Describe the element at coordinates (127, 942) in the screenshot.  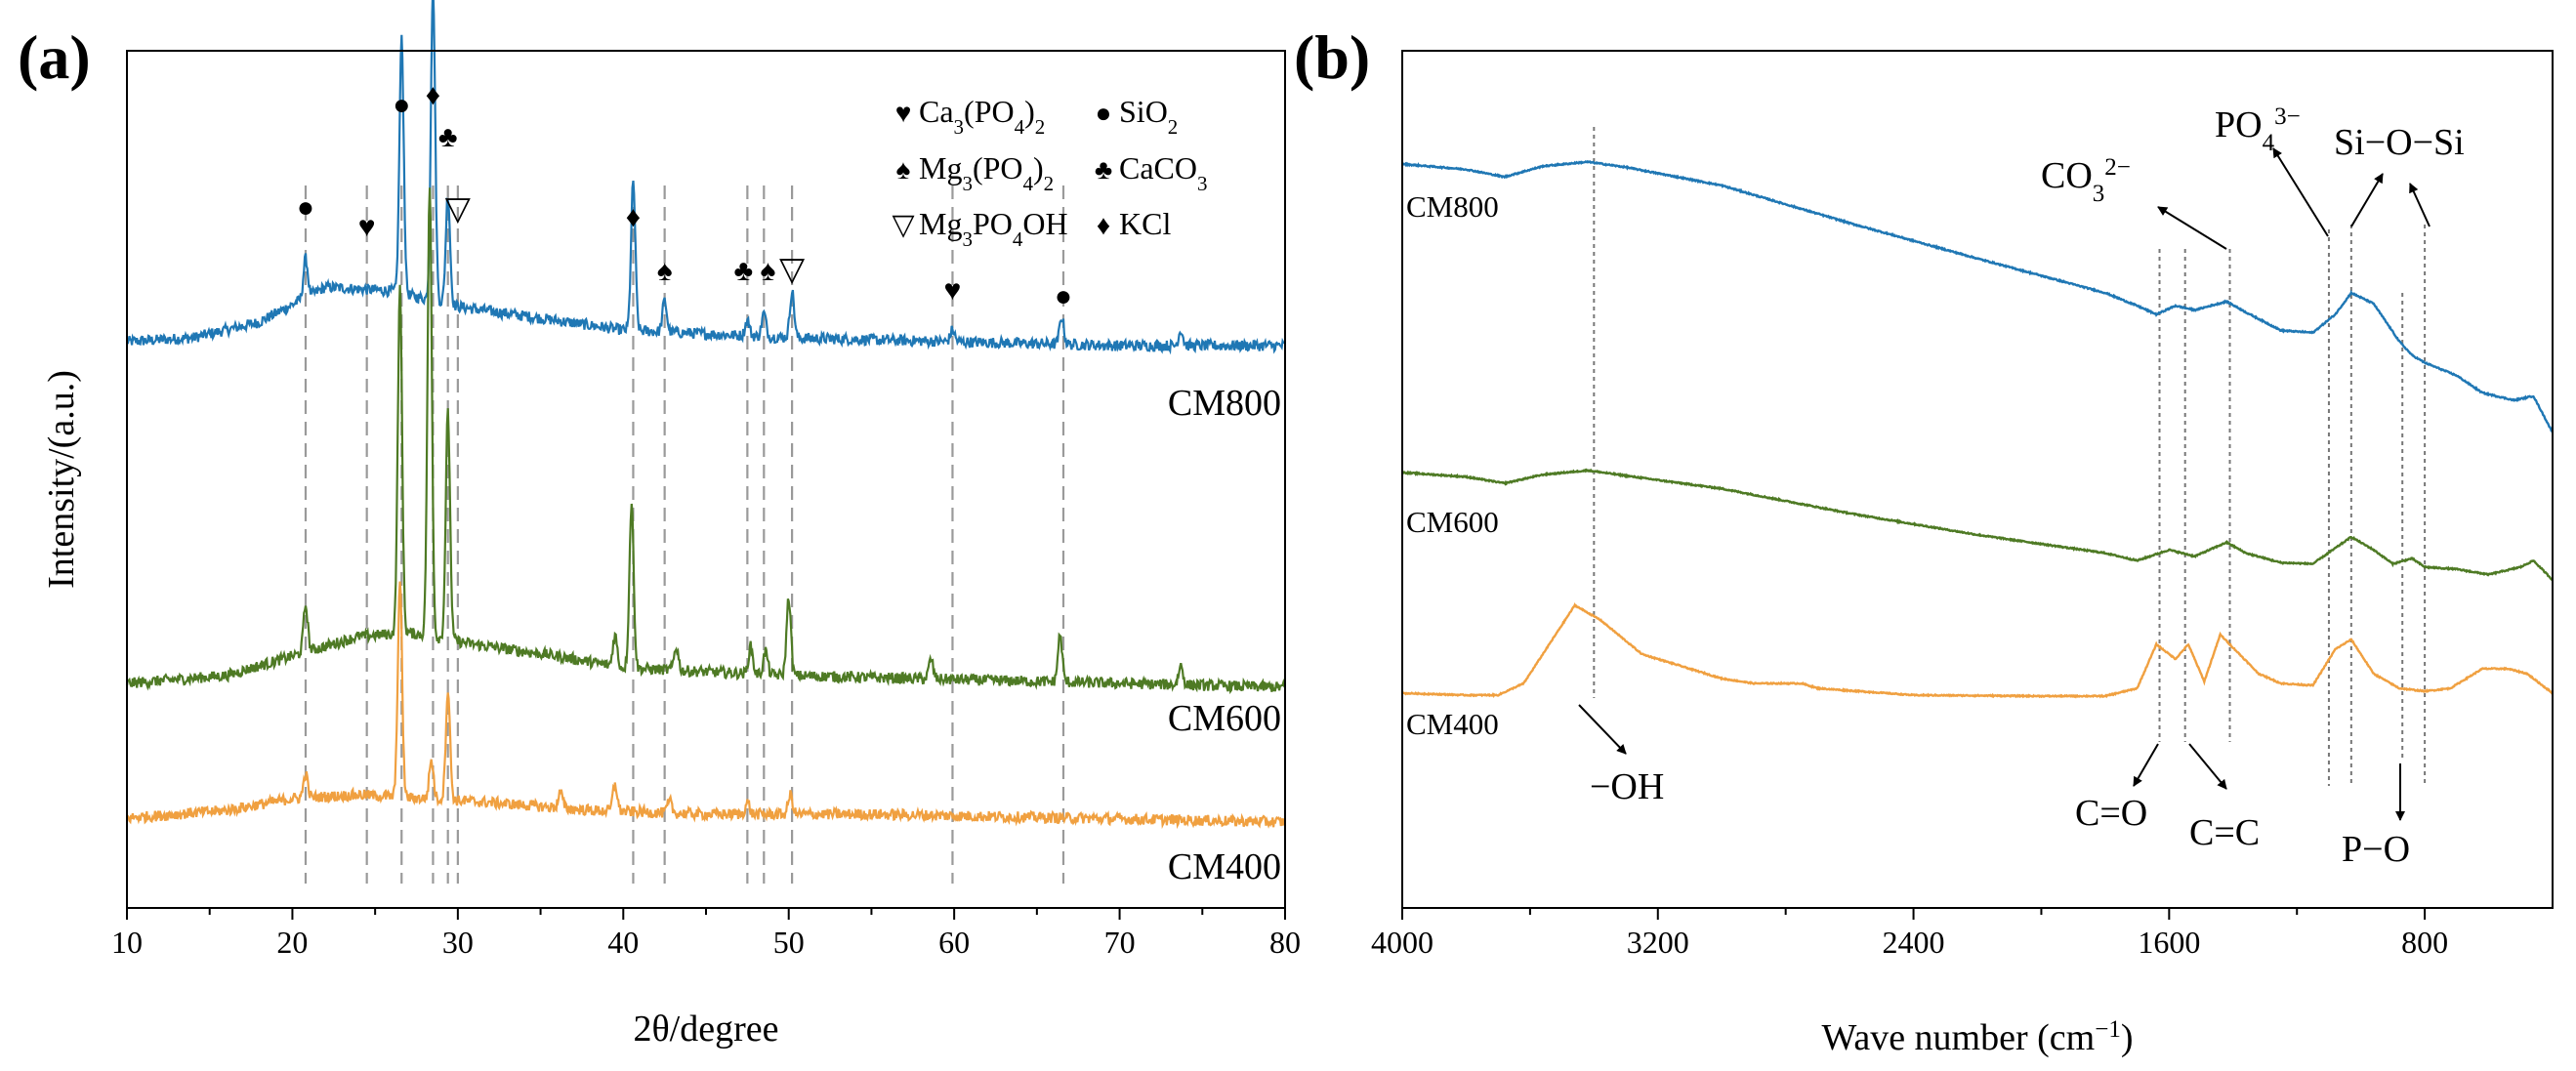
I see `x-tick-label: 10` at that location.